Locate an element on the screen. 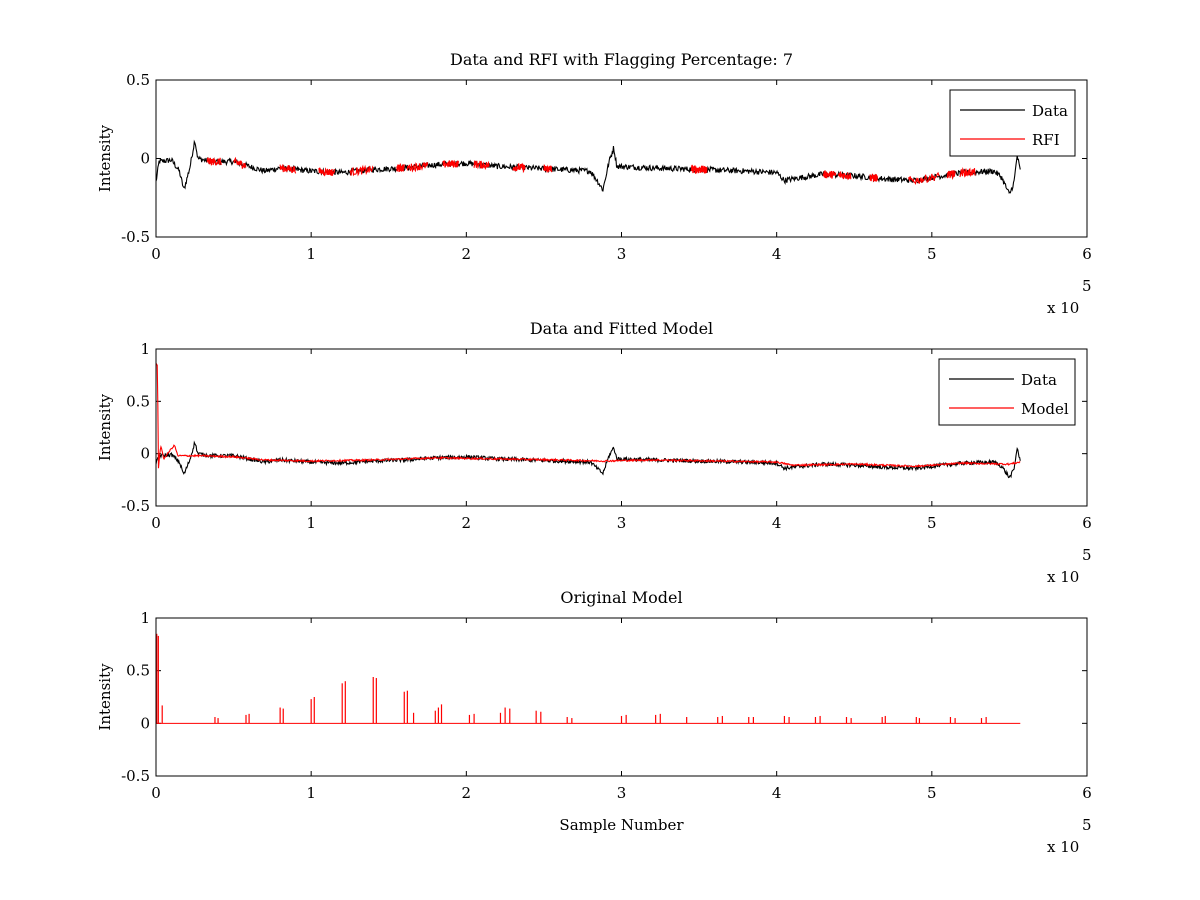 This screenshot has height=900, width=1200. x-axis-label: Sample Number is located at coordinates (621, 825).